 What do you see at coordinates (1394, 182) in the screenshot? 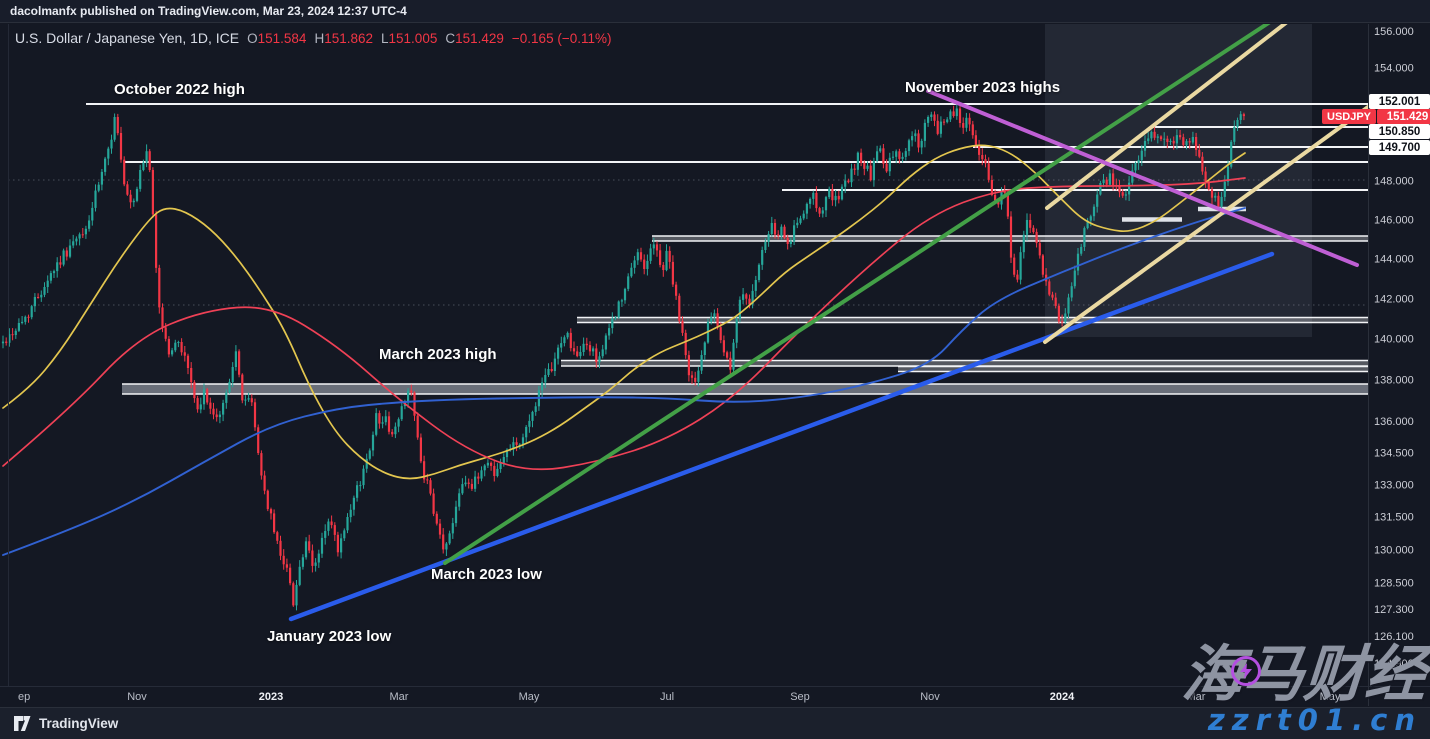
I see `svg-text: 148.000` at bounding box center [1394, 182].